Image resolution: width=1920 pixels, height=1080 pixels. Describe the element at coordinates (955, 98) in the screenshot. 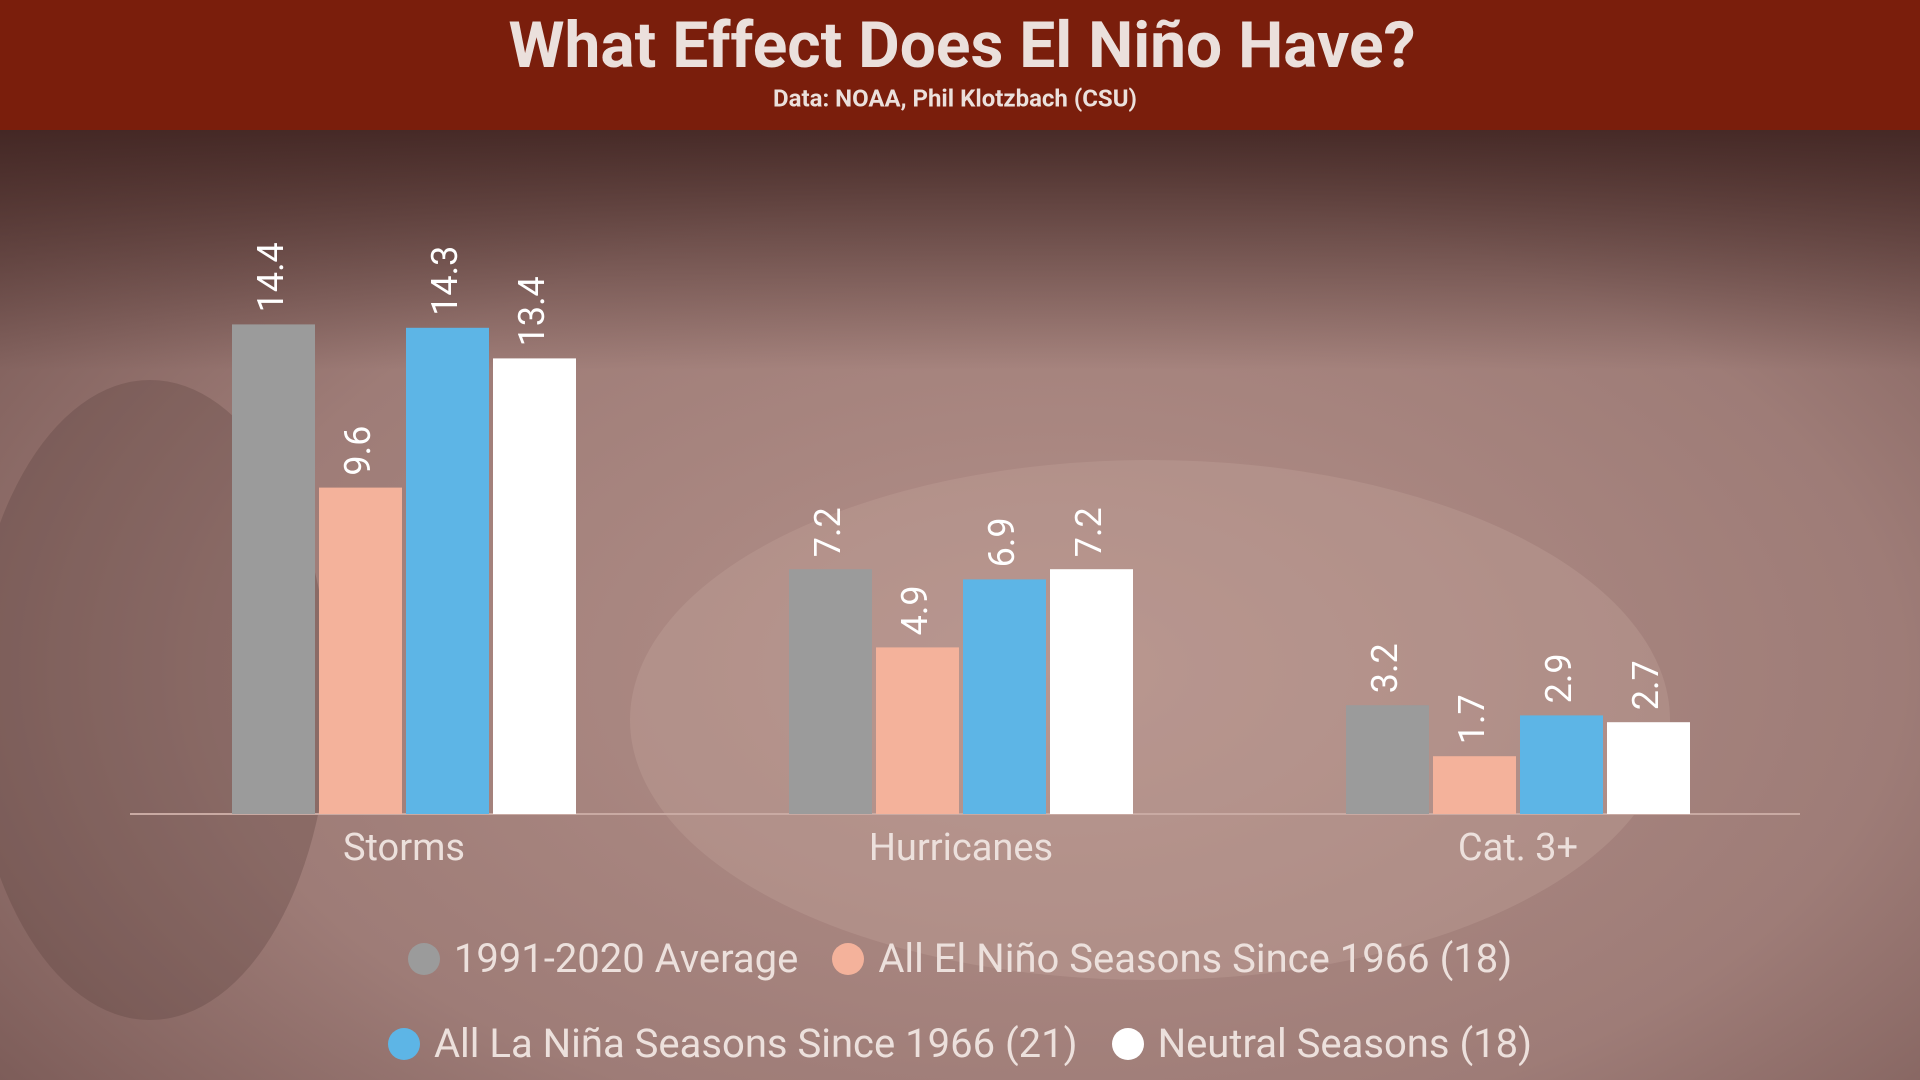

I see `chart-subtitle: Data: NOAA, Phil Klotzbach (CSU)` at that location.